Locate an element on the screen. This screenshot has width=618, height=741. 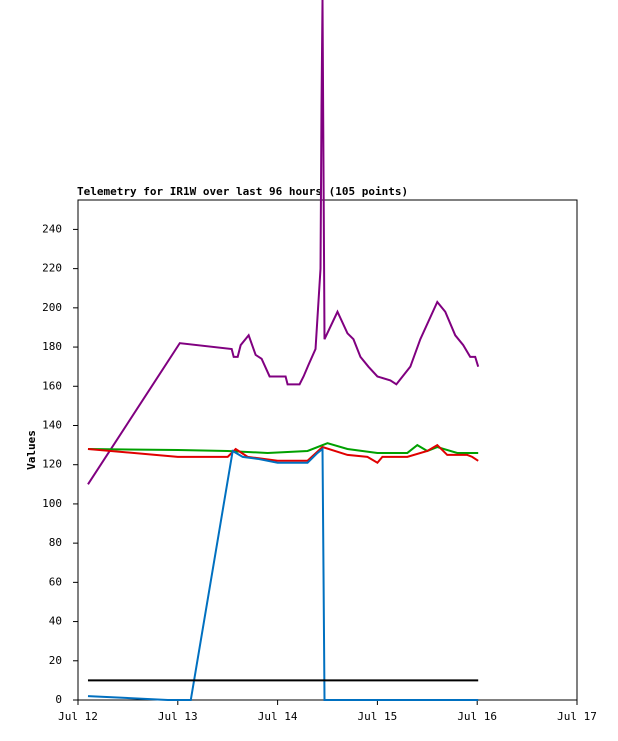
y-tick-label: 80 is located at coordinates (55, 542).